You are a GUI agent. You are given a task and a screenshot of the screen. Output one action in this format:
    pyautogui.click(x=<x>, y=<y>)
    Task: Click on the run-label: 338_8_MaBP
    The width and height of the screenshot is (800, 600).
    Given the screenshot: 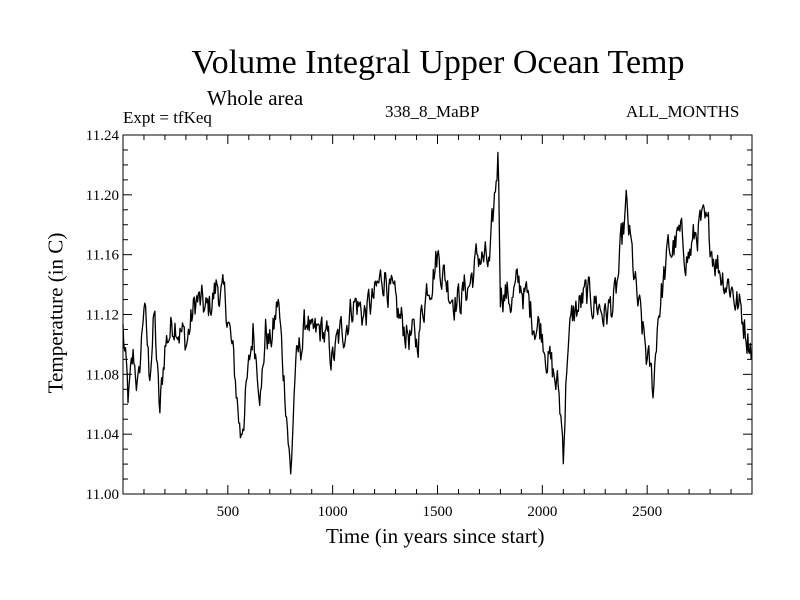 What is the action you would take?
    pyautogui.click(x=432, y=111)
    